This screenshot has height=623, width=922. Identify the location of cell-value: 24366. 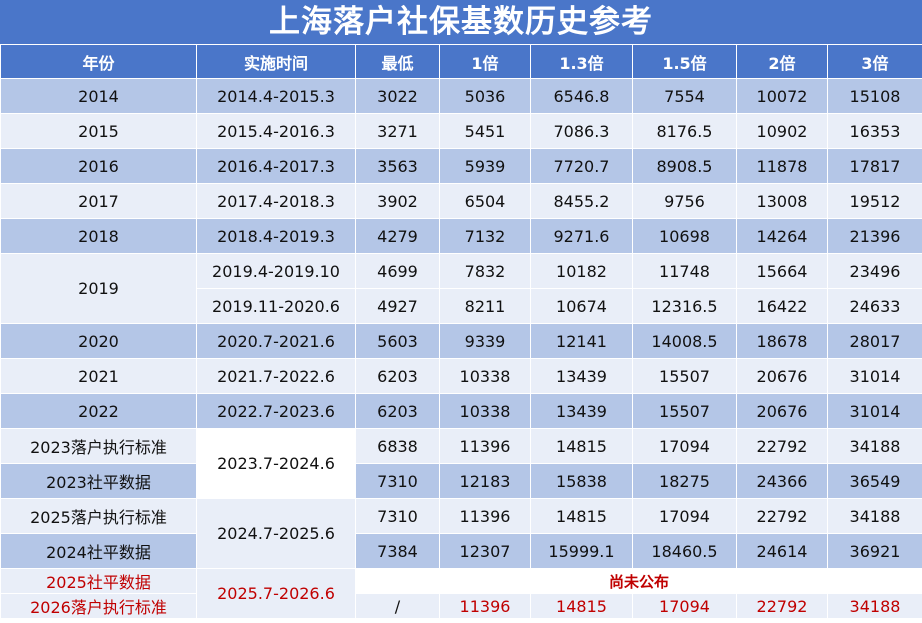
(782, 481).